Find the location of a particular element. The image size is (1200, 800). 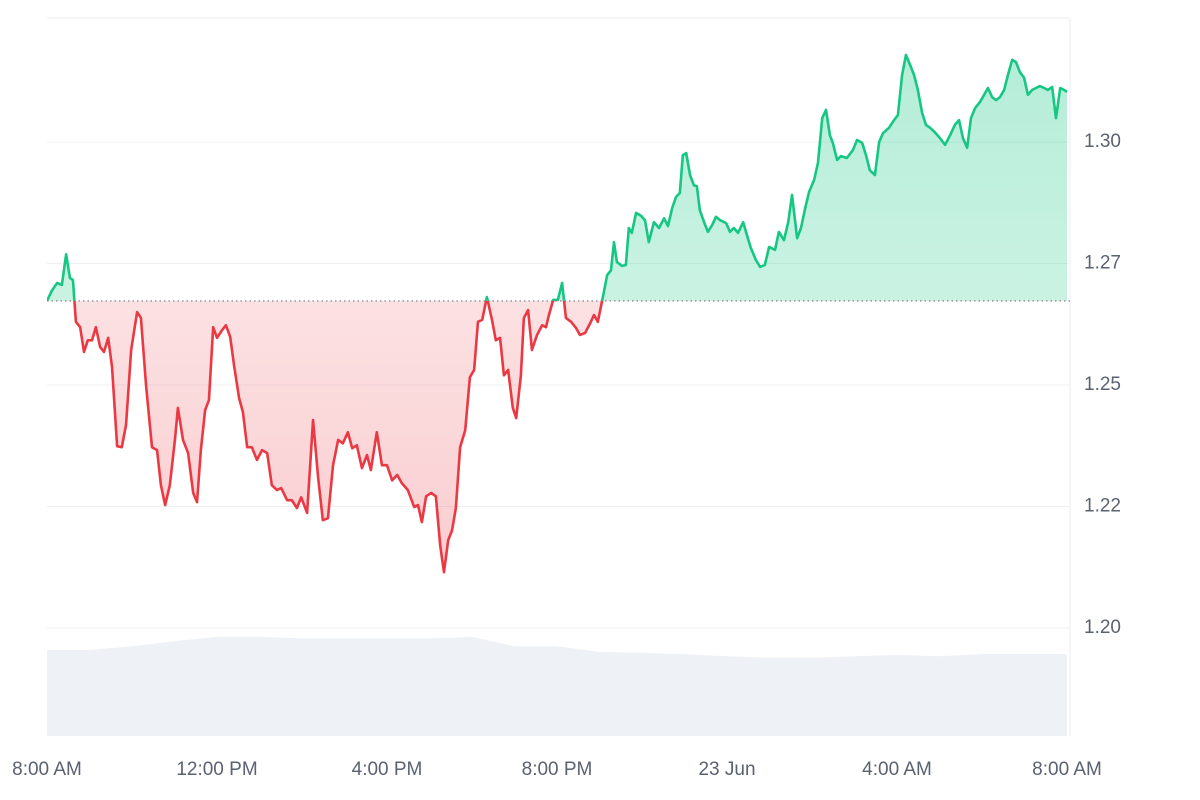

x-tick-label: 12:00 PM is located at coordinates (216, 769).